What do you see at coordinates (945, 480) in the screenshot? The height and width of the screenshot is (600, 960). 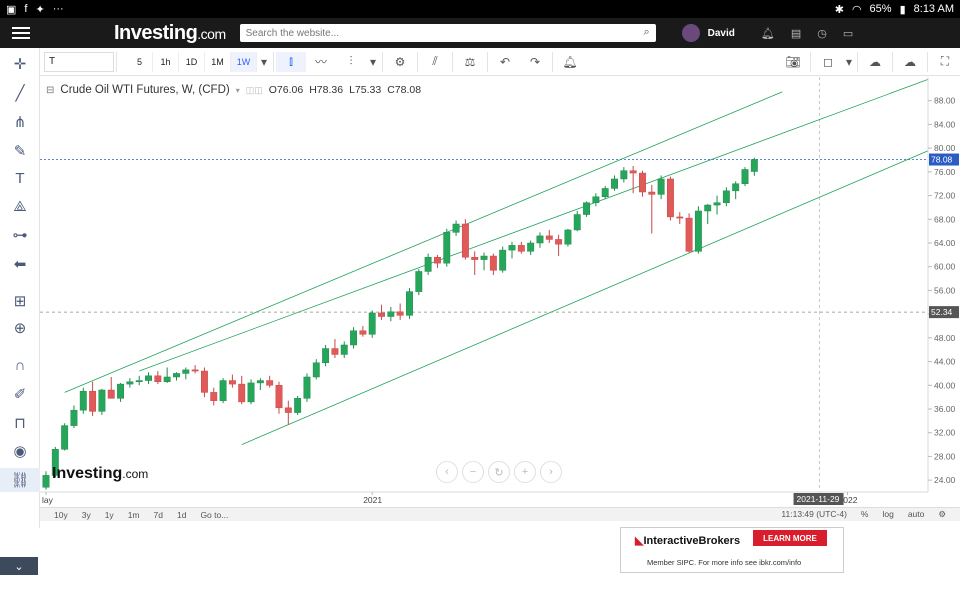 I see `price-tick-label: 24.00` at bounding box center [945, 480].